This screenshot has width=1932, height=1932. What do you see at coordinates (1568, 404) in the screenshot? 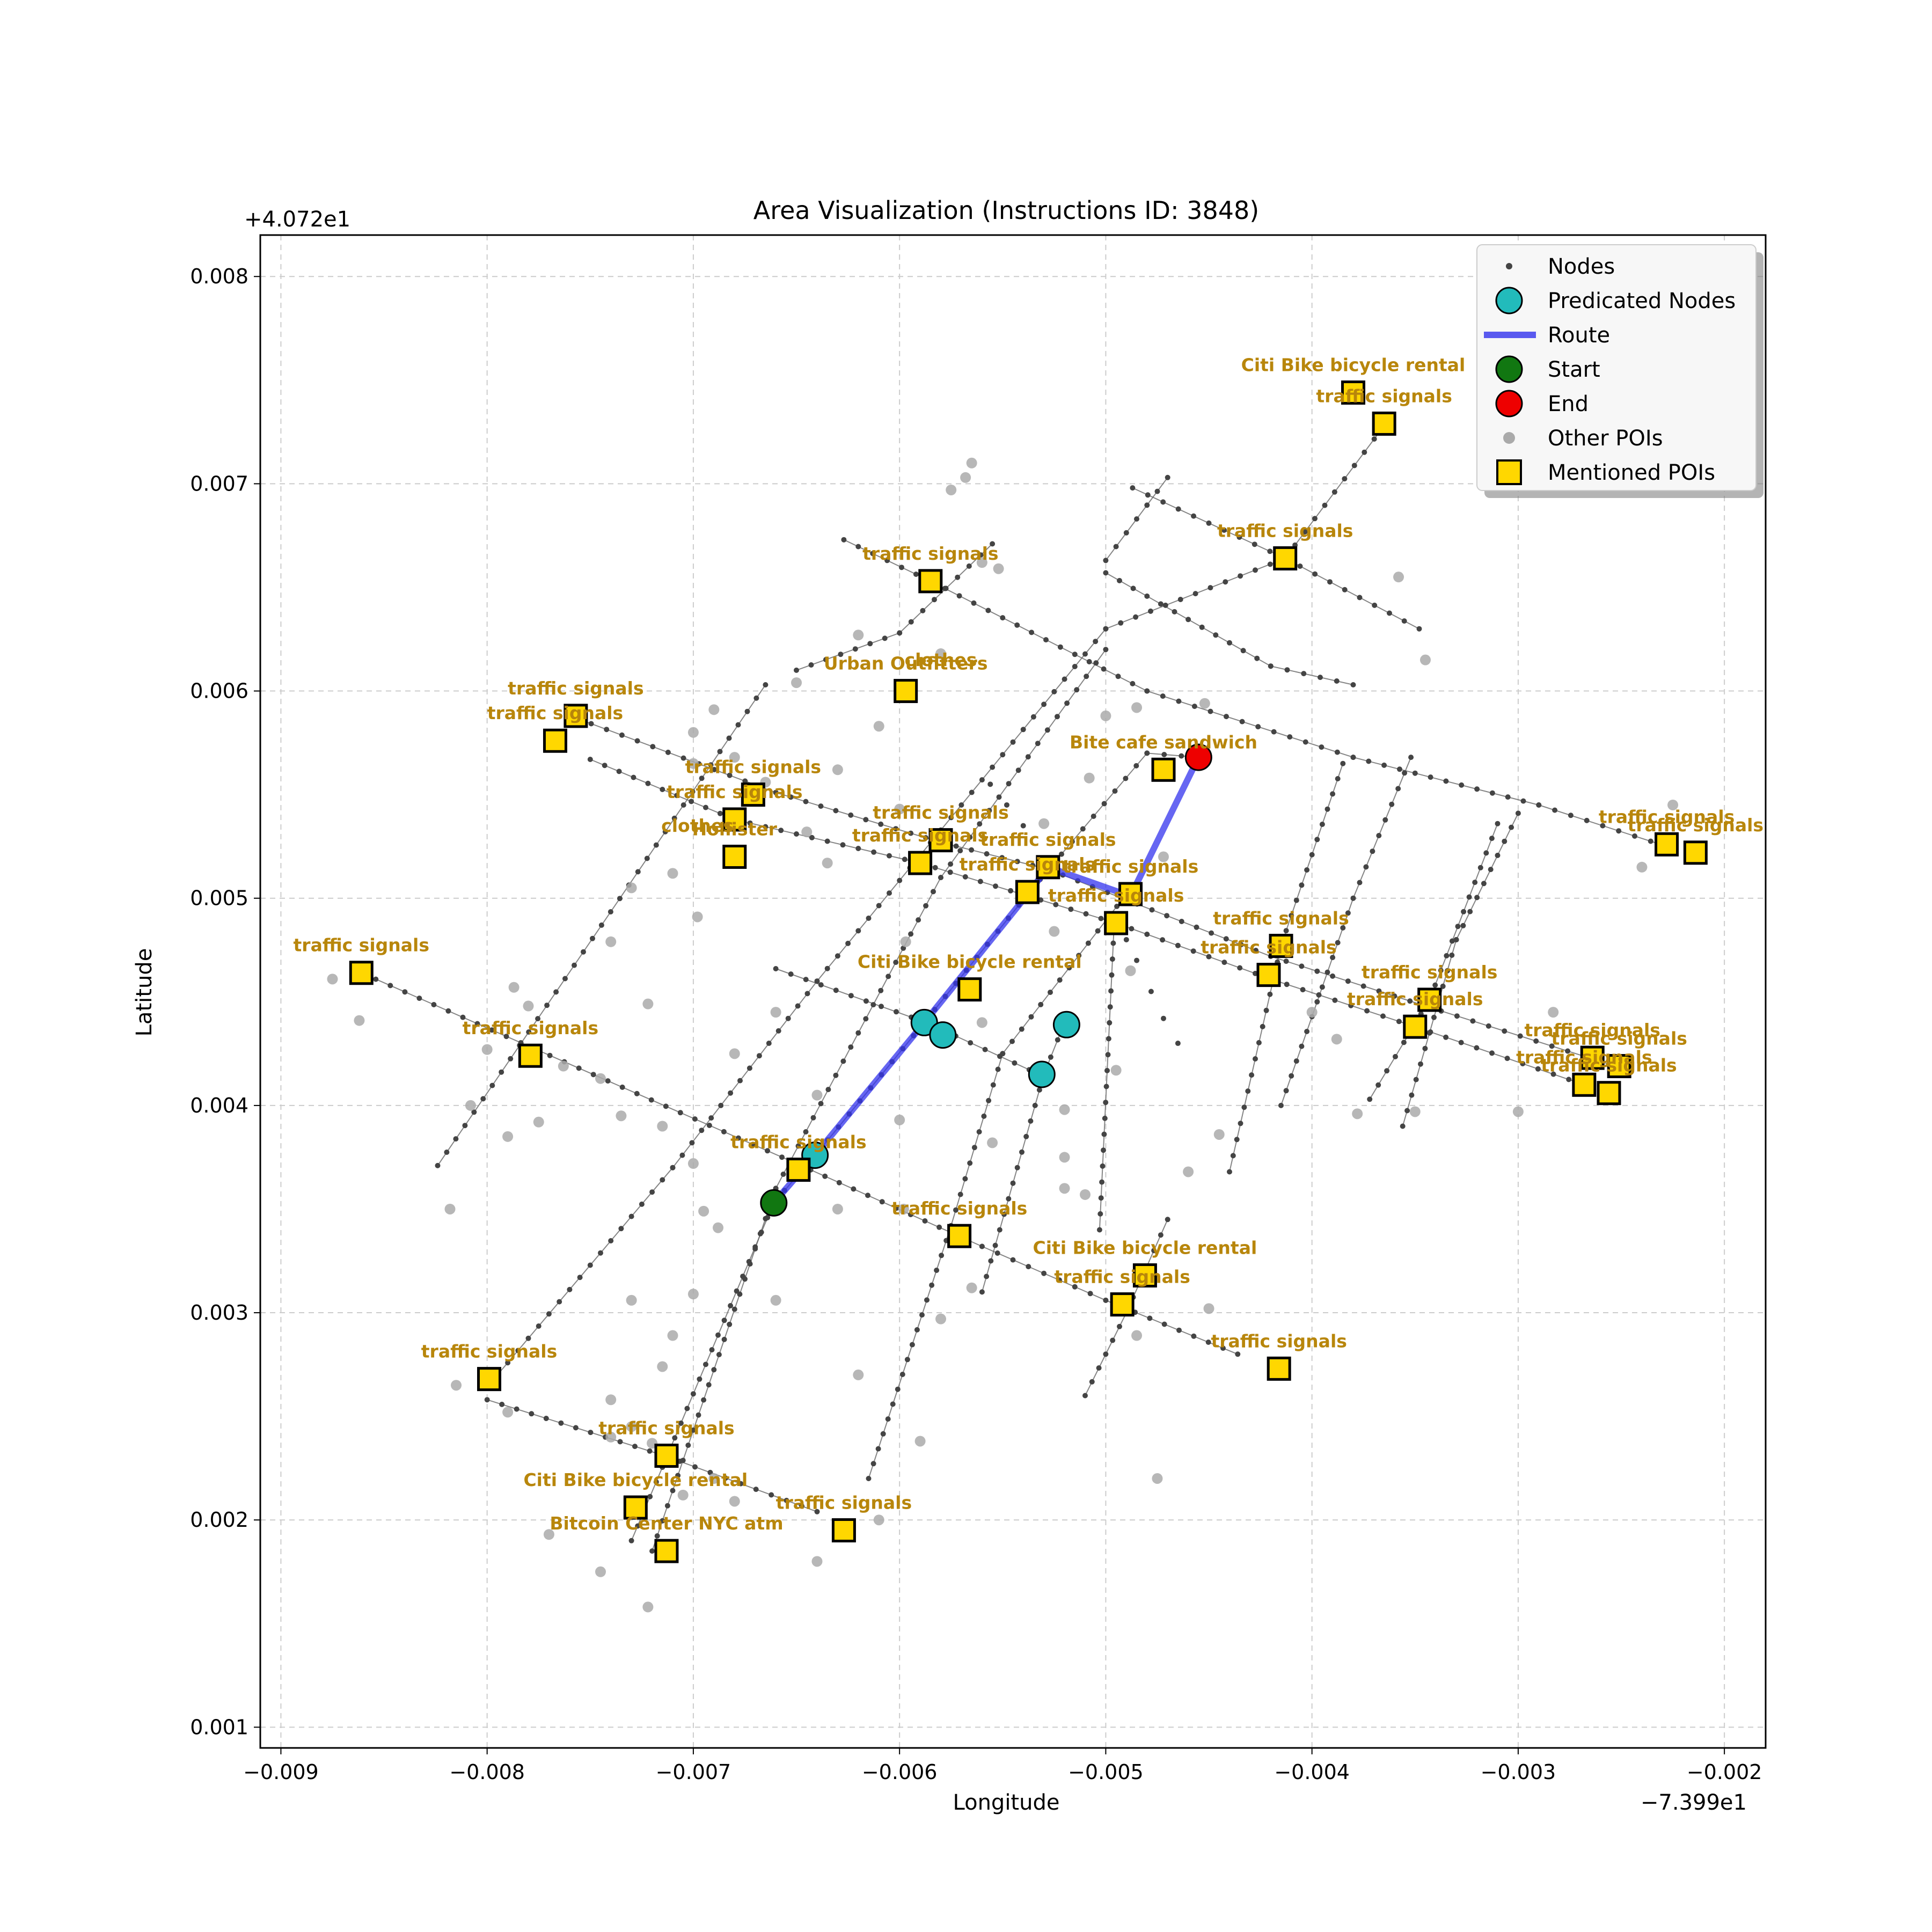
I see `legend-end-label: End` at bounding box center [1568, 404].